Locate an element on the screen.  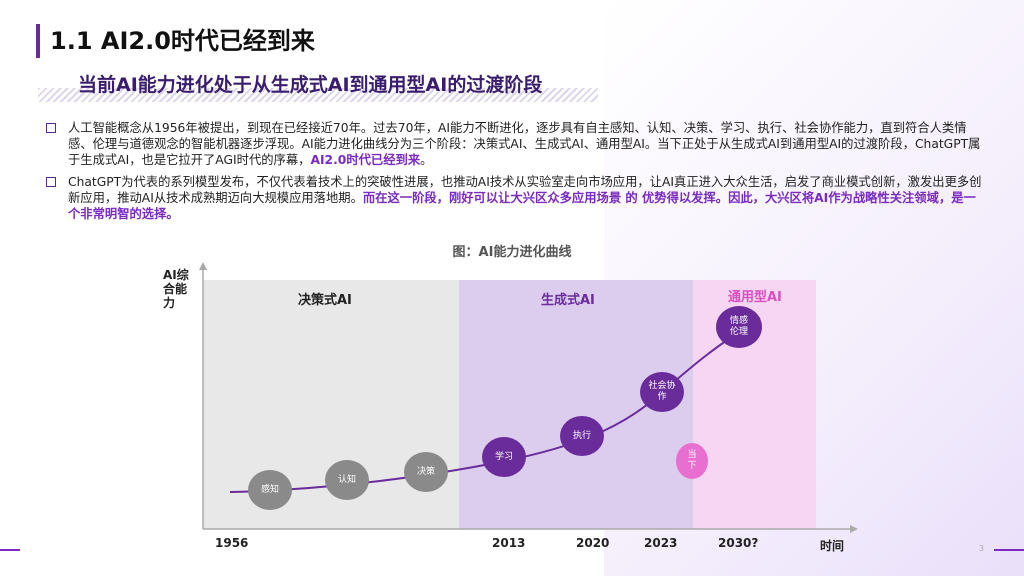
region-label-generative: 生成式AI is located at coordinates (568, 300).